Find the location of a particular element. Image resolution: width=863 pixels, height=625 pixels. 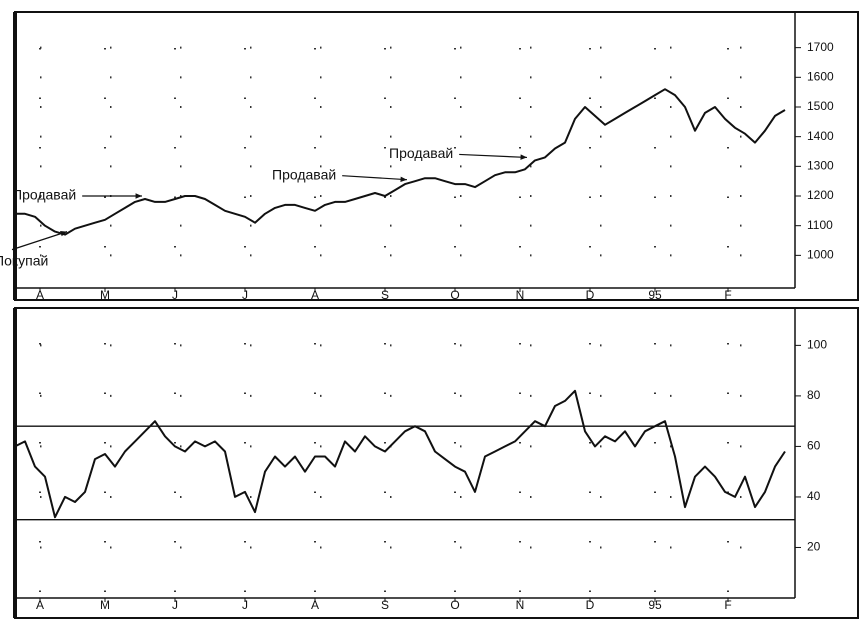

y-tick-label: 100 is located at coordinates (817, 345).